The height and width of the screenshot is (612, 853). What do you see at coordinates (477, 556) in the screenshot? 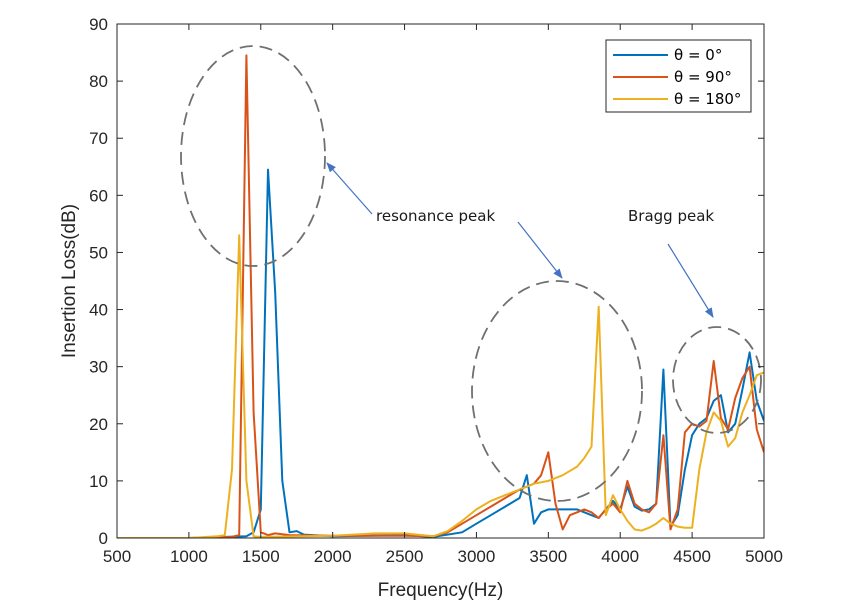
I see `x-tick-label-5: 3000` at bounding box center [477, 556].